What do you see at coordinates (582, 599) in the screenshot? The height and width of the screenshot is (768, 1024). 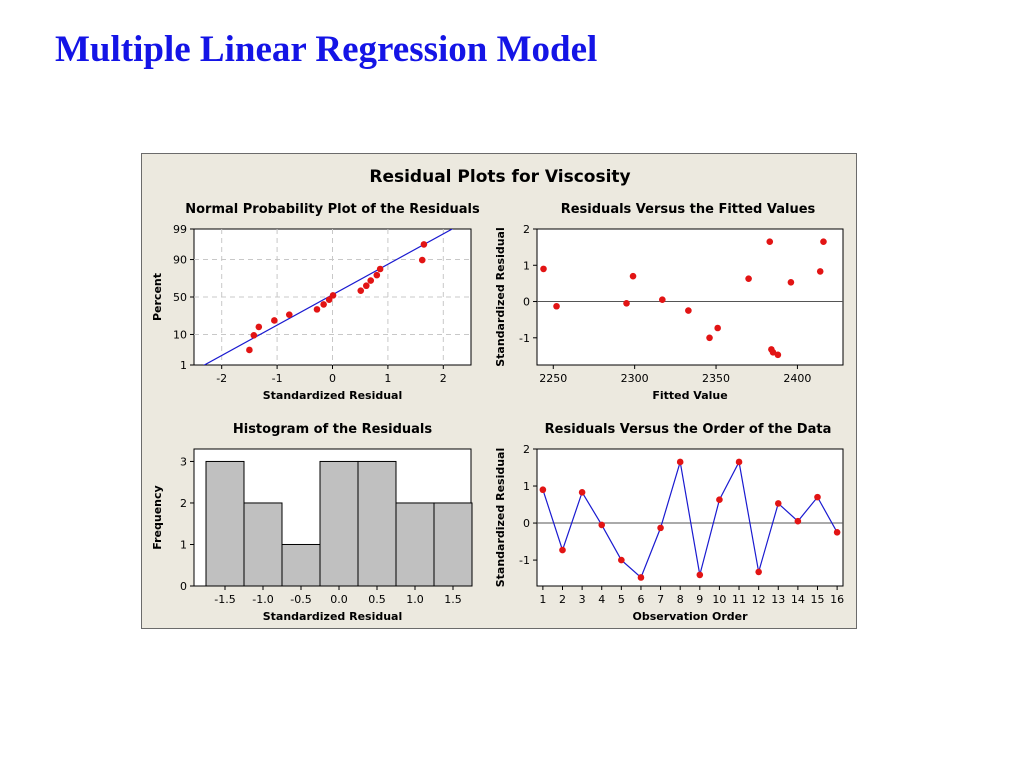 I see `order-xtick-label: 3` at bounding box center [582, 599].